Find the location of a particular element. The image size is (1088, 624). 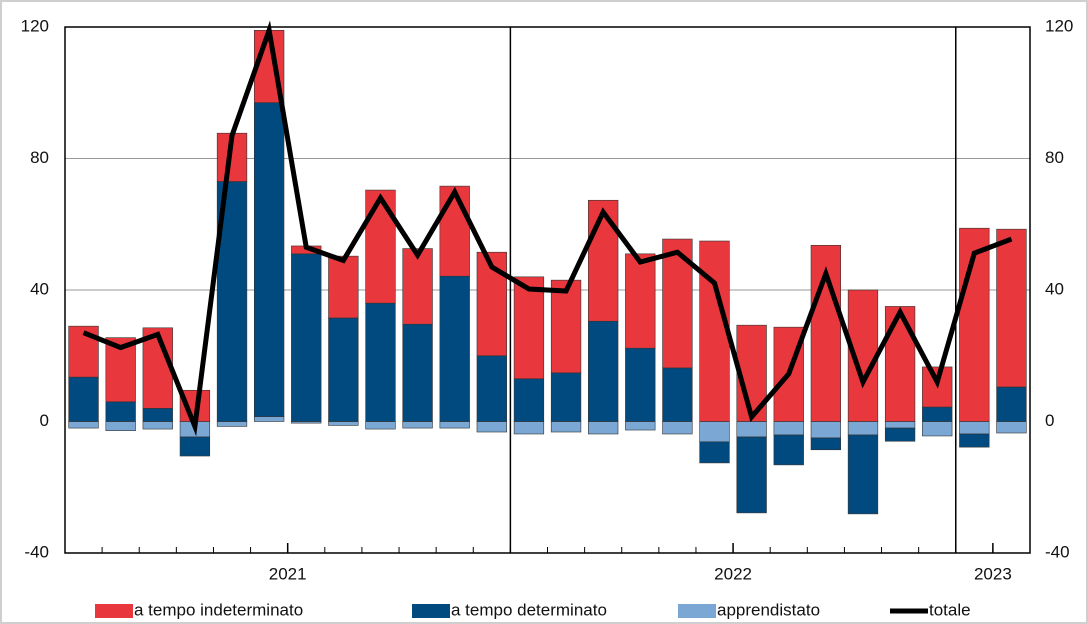

y-tick-label: 40 is located at coordinates (39, 288).